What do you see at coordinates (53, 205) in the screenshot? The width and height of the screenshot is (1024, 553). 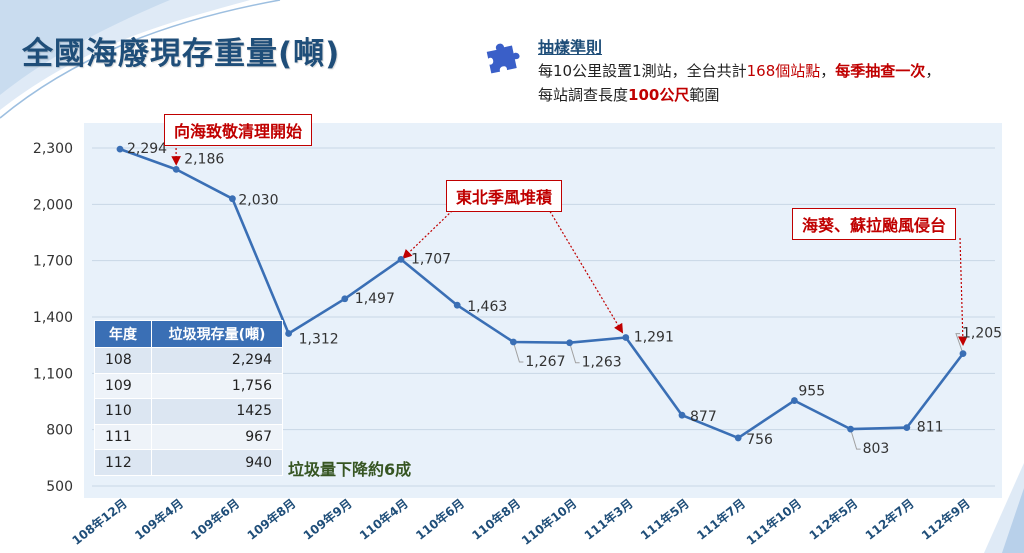 I see `y-tick-label: 2,000` at bounding box center [53, 205].